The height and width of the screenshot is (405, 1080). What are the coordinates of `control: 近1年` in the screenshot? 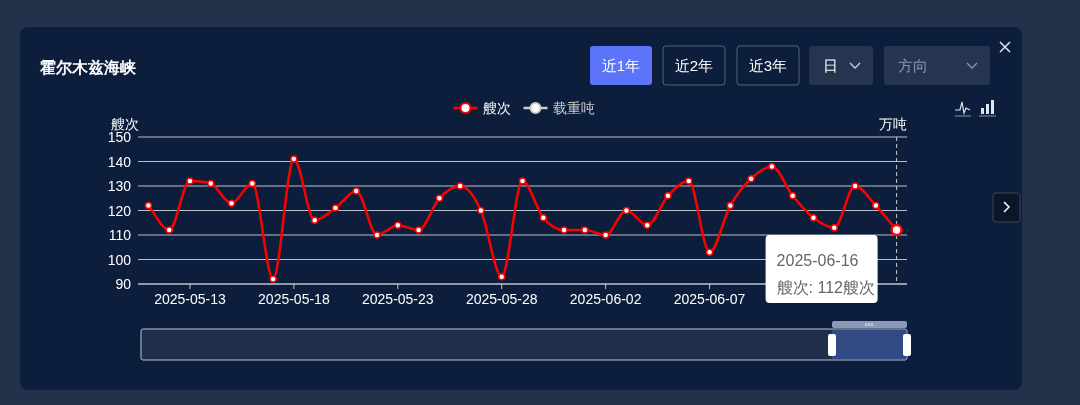 It's located at (621, 65).